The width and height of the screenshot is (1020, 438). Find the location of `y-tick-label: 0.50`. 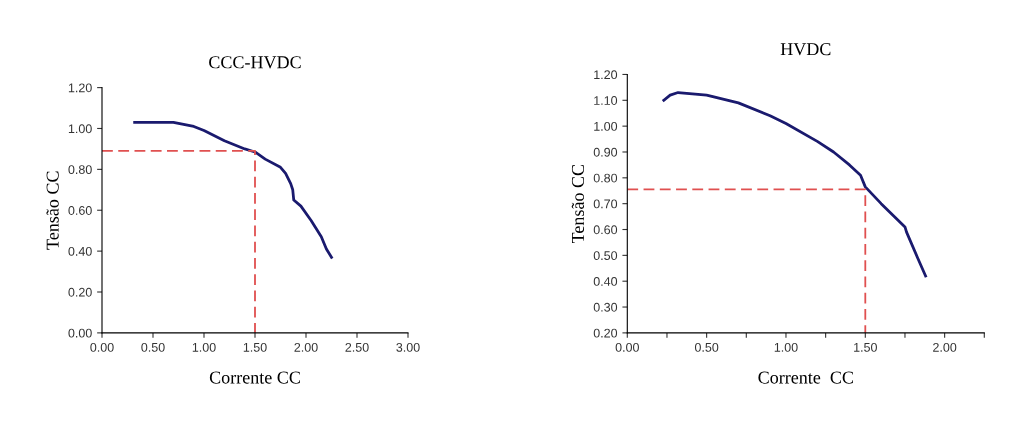

y-tick-label: 0.50 is located at coordinates (605, 256).